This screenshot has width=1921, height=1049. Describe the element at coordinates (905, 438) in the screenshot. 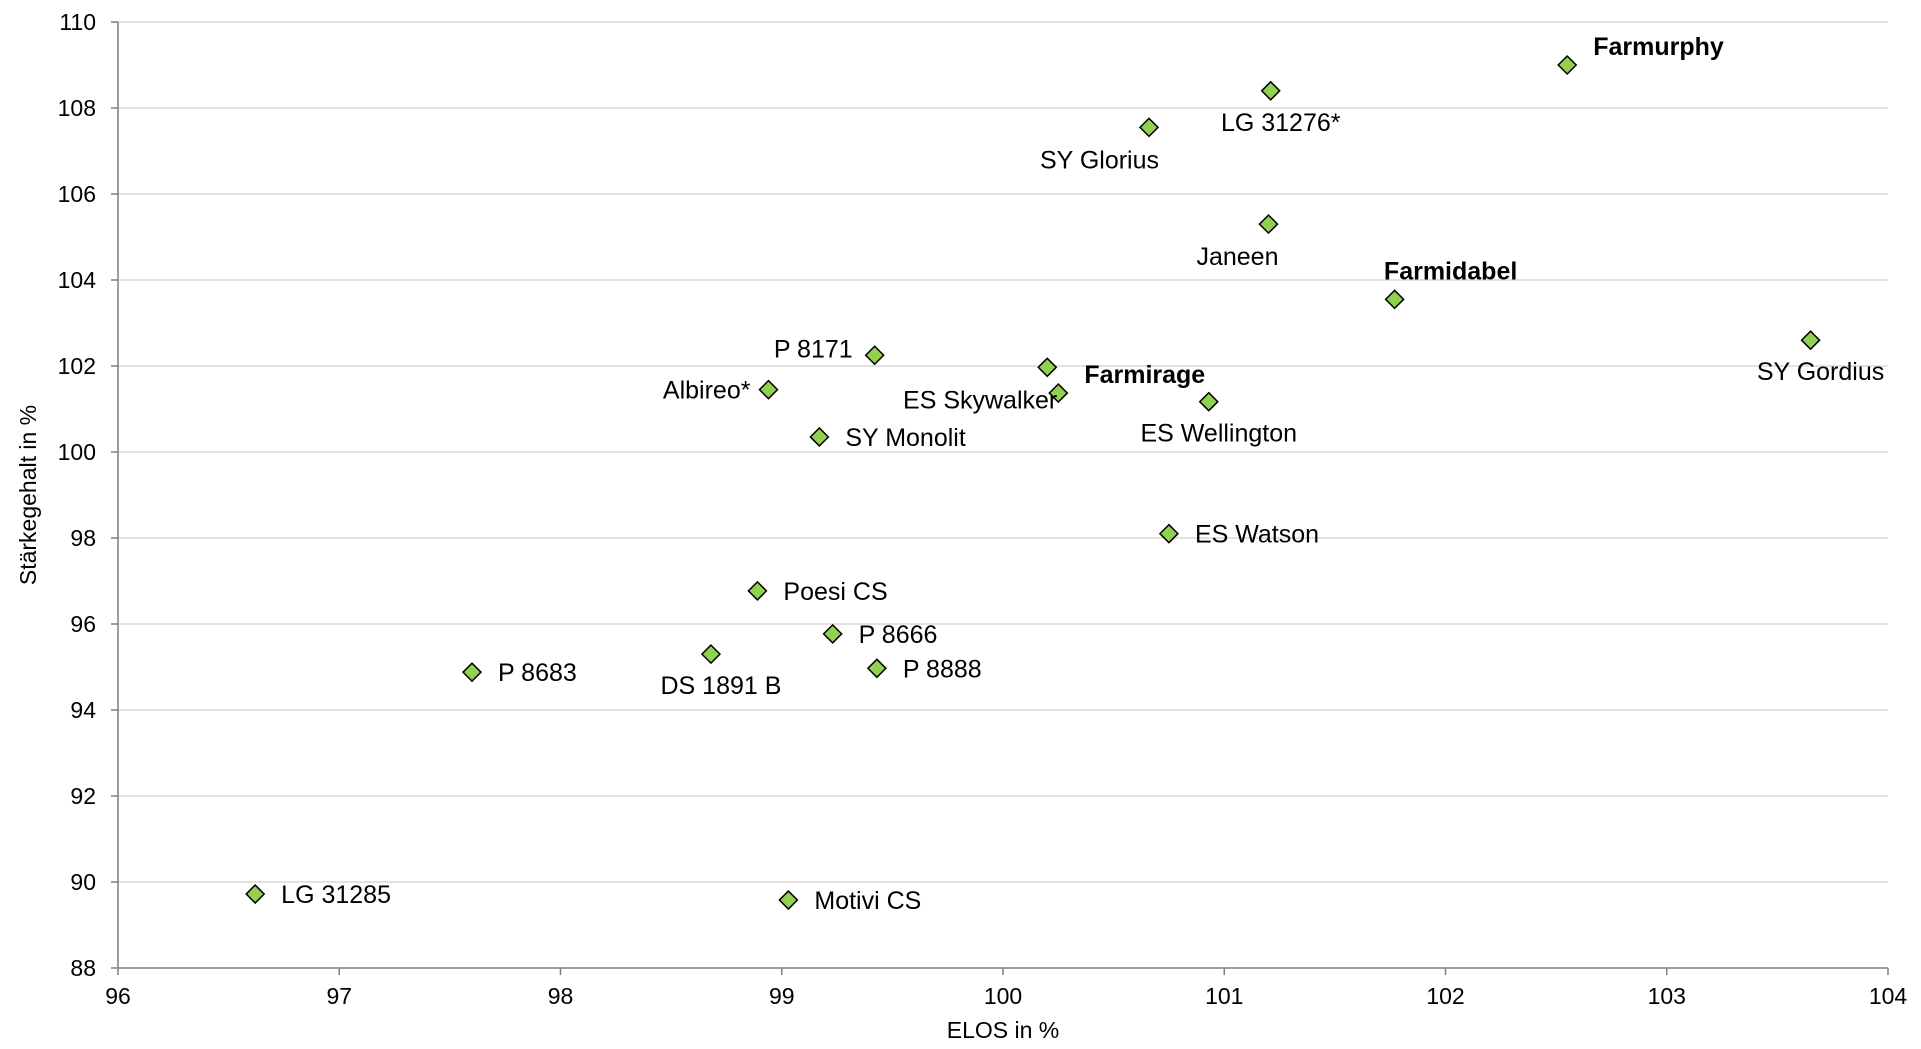

I see `data-point-label: SY Monolit` at that location.